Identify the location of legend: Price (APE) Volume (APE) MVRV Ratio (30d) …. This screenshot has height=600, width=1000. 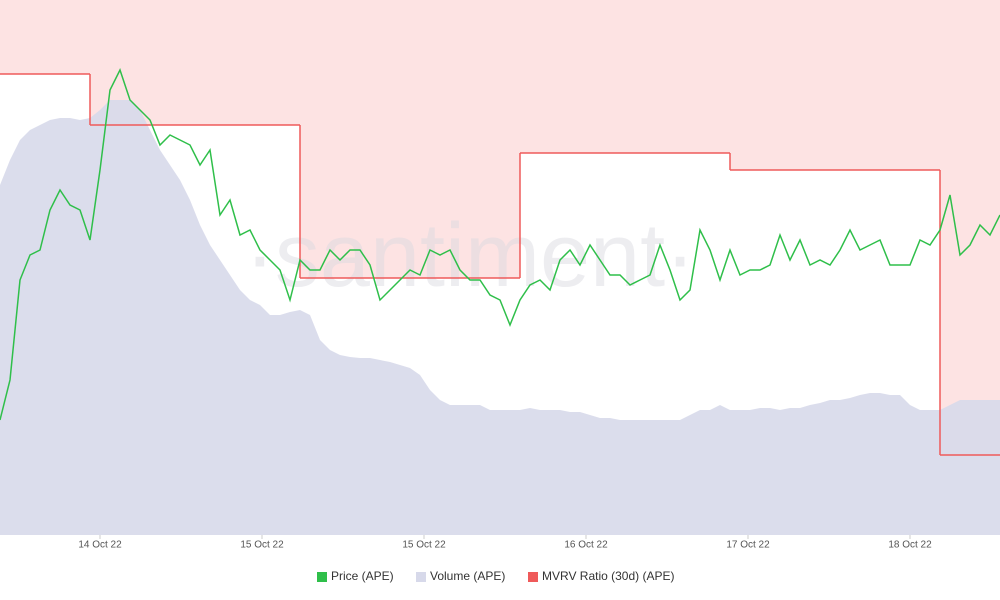
(496, 576).